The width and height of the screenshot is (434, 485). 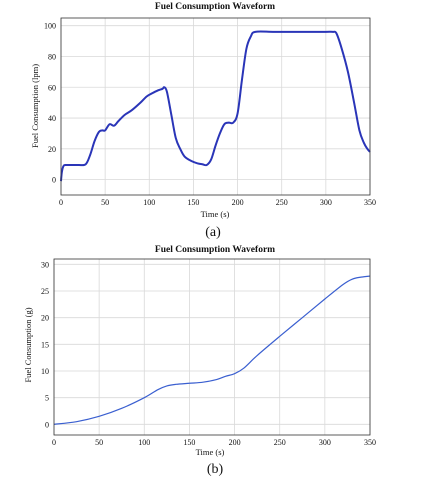 I want to click on chart-b-y-ticks: 0 5 10 15 20 25 30, so click(x=45, y=344).